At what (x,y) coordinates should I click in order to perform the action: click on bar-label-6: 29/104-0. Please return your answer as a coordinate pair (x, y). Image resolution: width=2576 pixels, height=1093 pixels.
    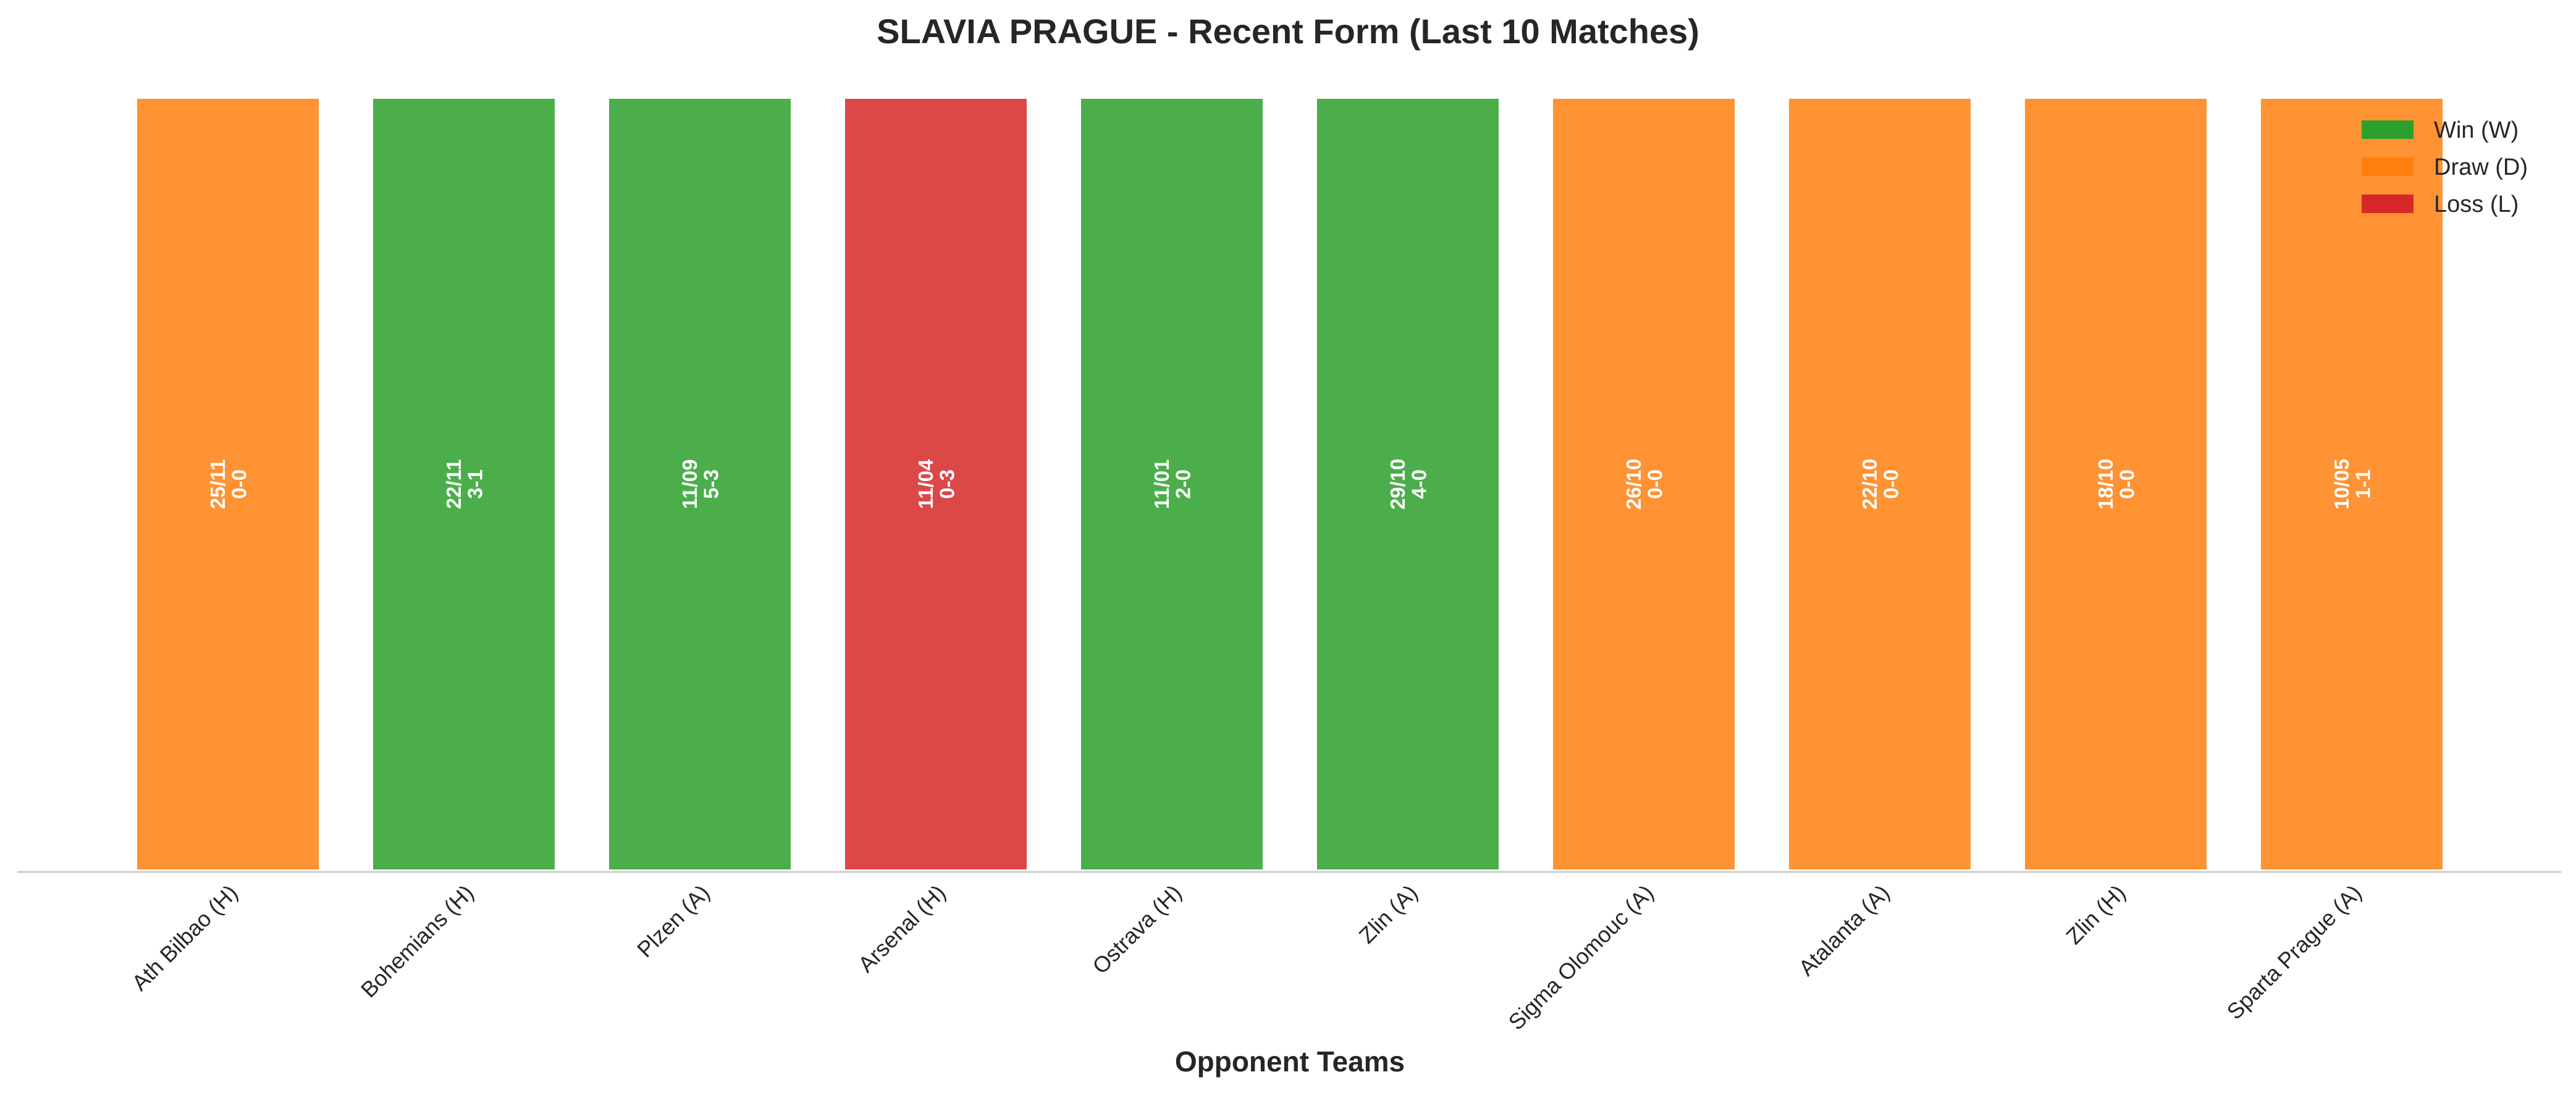
    Looking at the image, I should click on (1408, 484).